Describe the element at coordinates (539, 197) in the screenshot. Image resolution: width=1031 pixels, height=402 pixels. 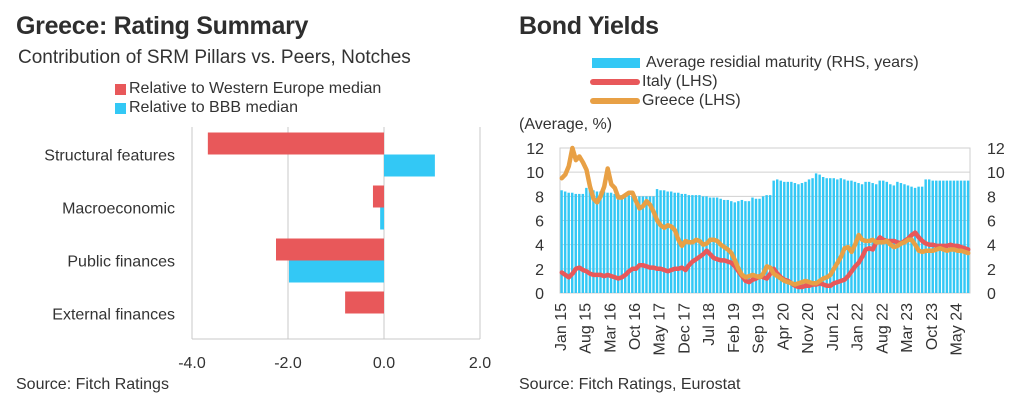
I see `y-tick-label-left: 8` at that location.